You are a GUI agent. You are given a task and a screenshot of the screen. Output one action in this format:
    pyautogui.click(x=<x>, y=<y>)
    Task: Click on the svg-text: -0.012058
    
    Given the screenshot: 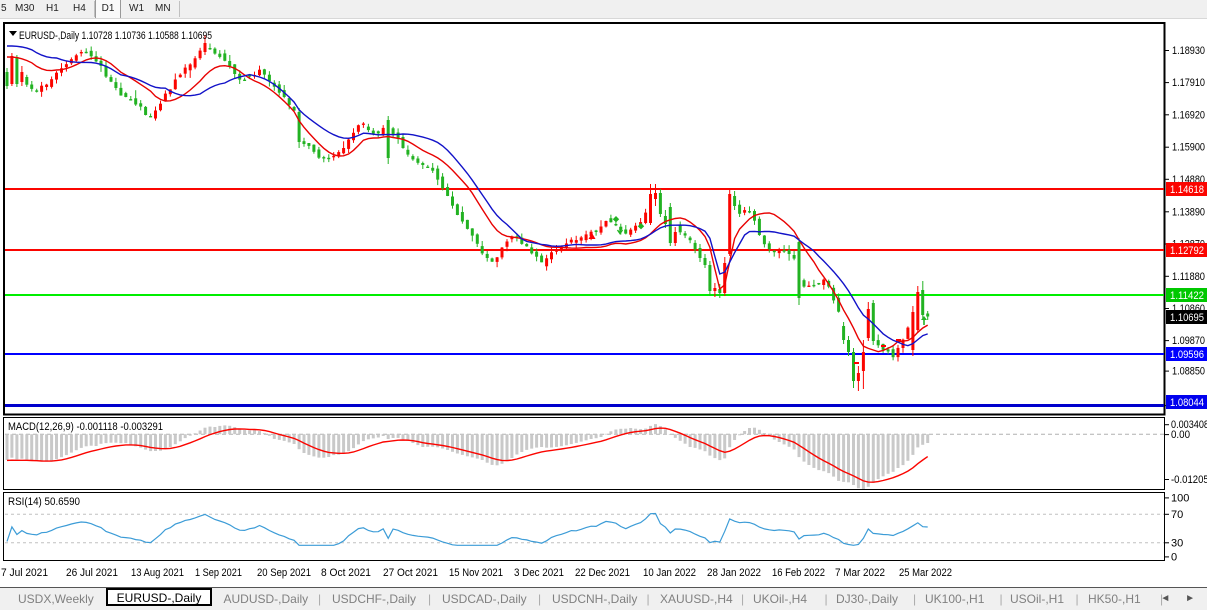 What is the action you would take?
    pyautogui.click(x=1189, y=480)
    